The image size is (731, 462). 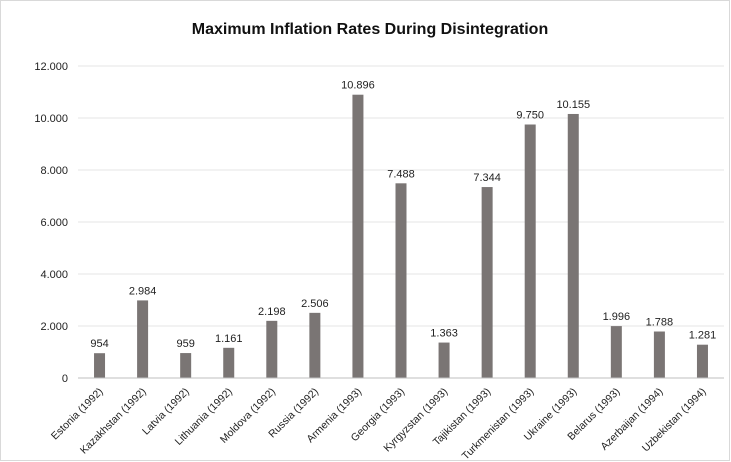 I want to click on y-tick-label: 6.000, so click(x=54, y=223).